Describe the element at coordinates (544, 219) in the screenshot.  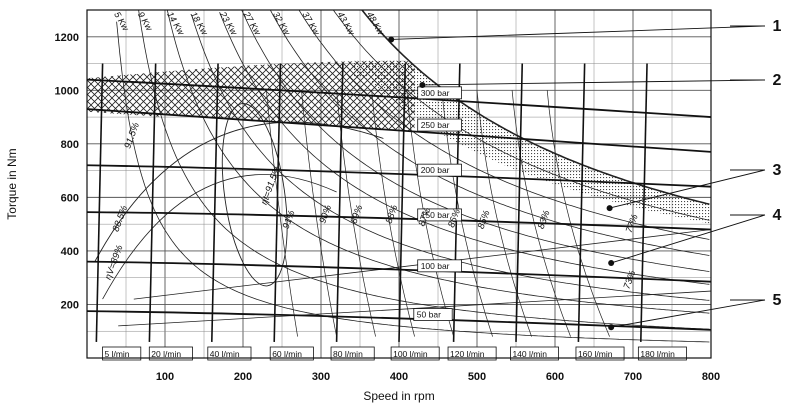
I see `efficiency-label: 83%` at that location.